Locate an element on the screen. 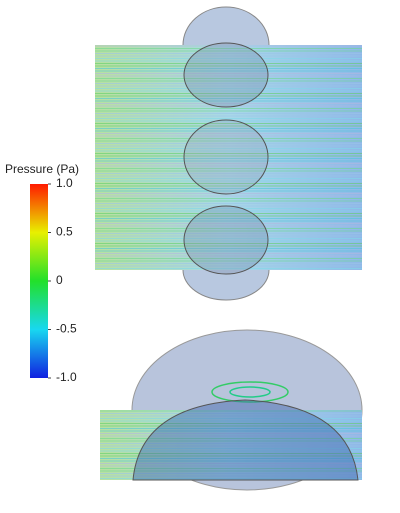  colorbar-tick-label: -0.5 is located at coordinates (66, 329).